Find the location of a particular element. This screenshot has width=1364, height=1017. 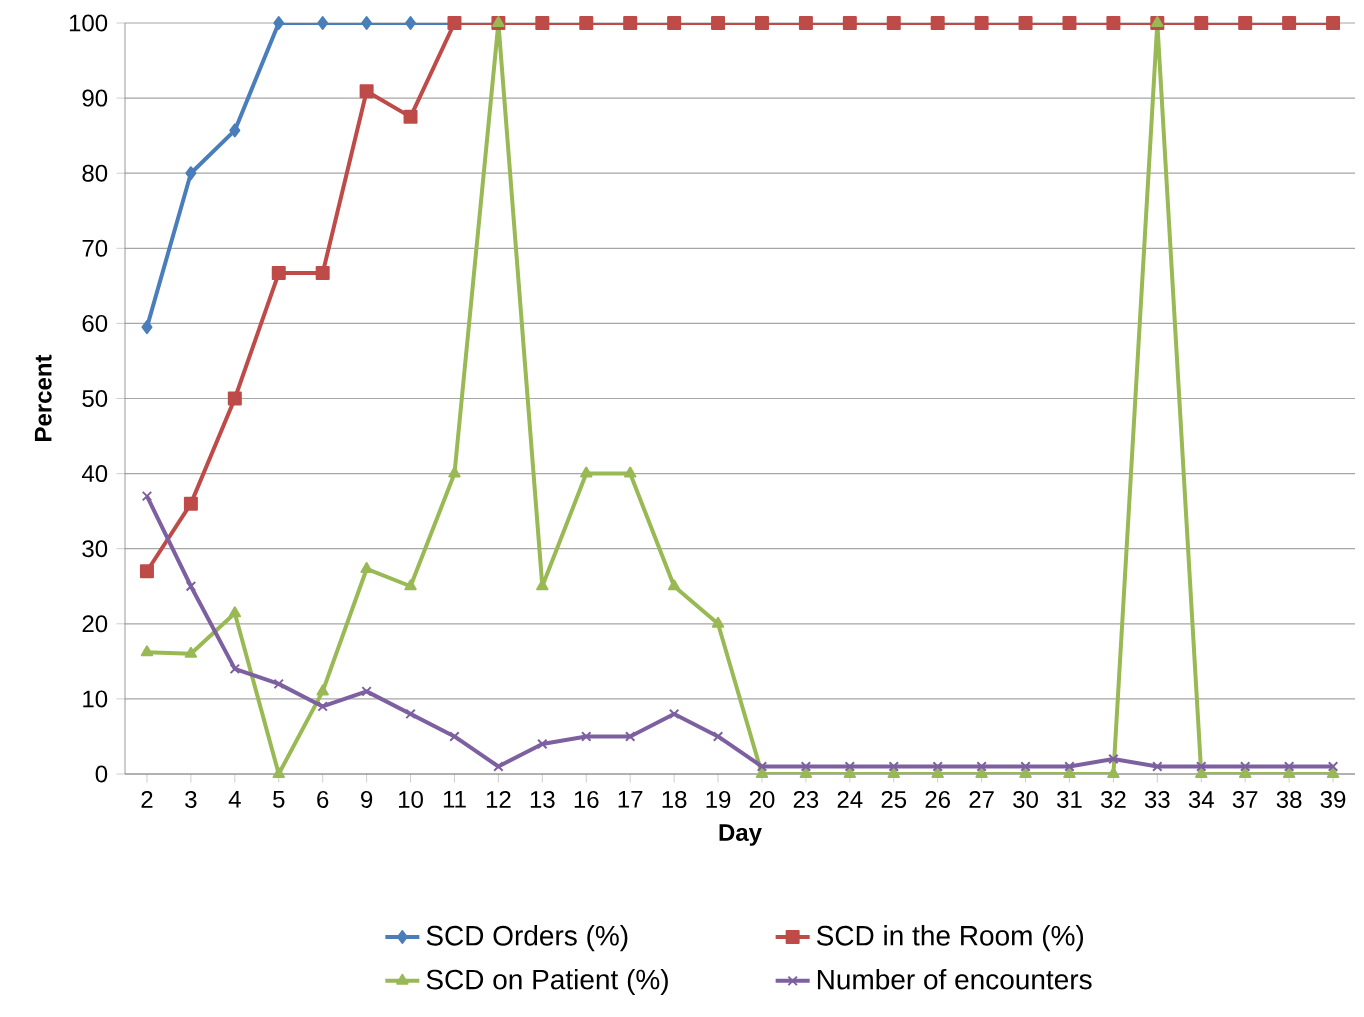

y-tick-label: 60 is located at coordinates (95, 323).